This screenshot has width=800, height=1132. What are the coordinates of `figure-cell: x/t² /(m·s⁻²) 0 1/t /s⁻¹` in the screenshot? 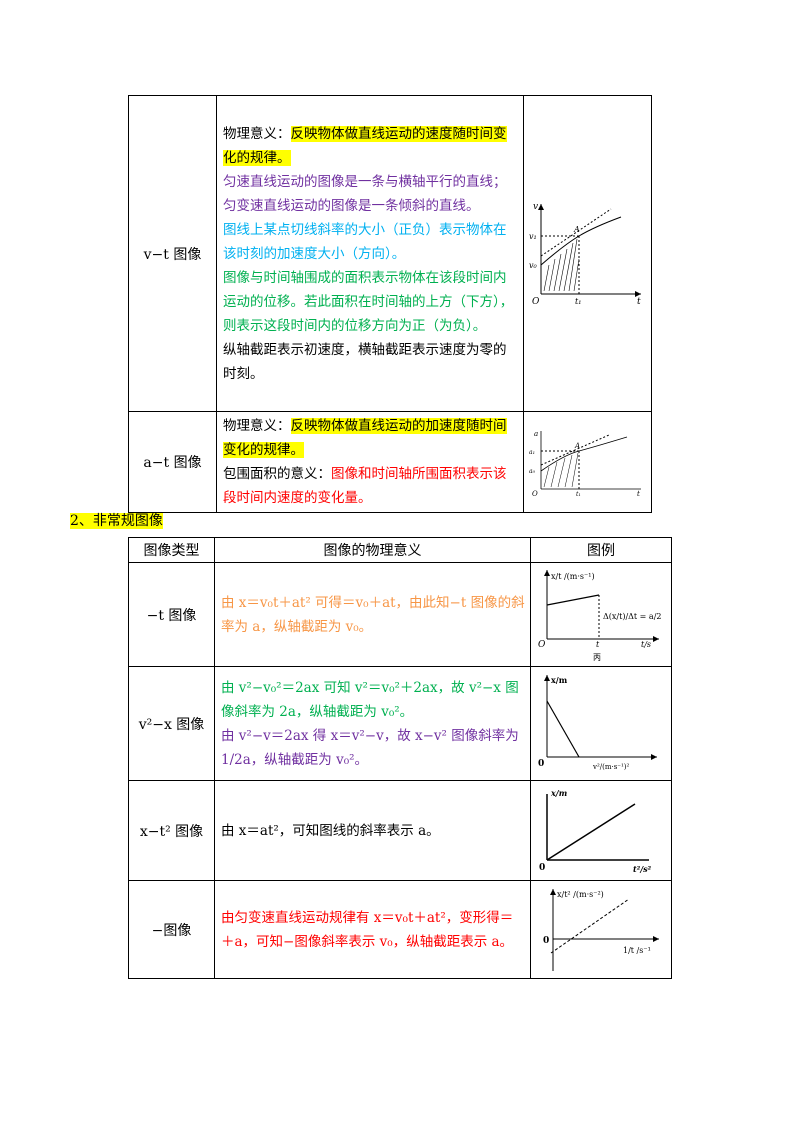 It's located at (601, 929).